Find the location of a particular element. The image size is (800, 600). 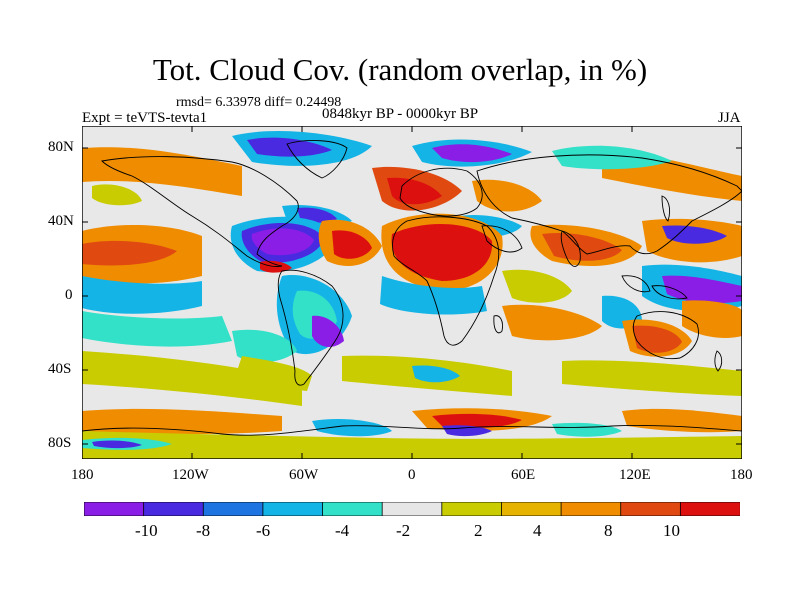

colorbar is located at coordinates (412, 509).